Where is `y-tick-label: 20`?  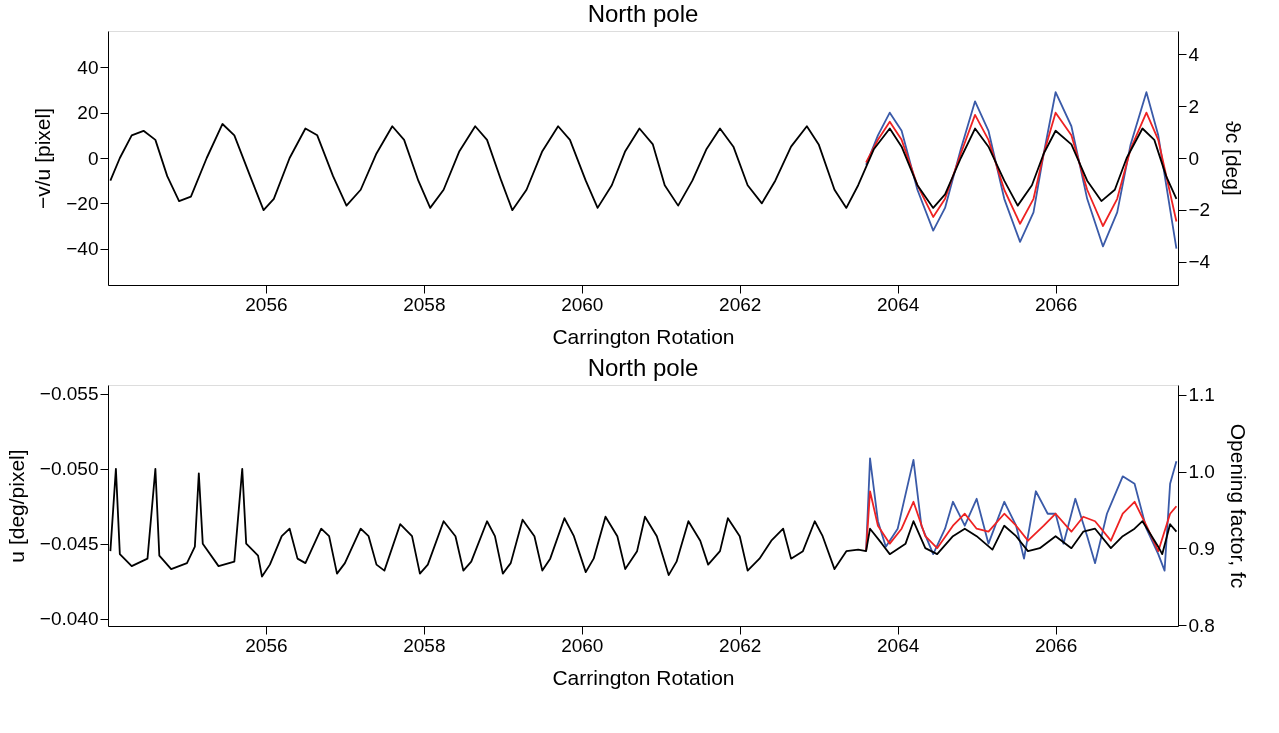
y-tick-label: 20 is located at coordinates (88, 113).